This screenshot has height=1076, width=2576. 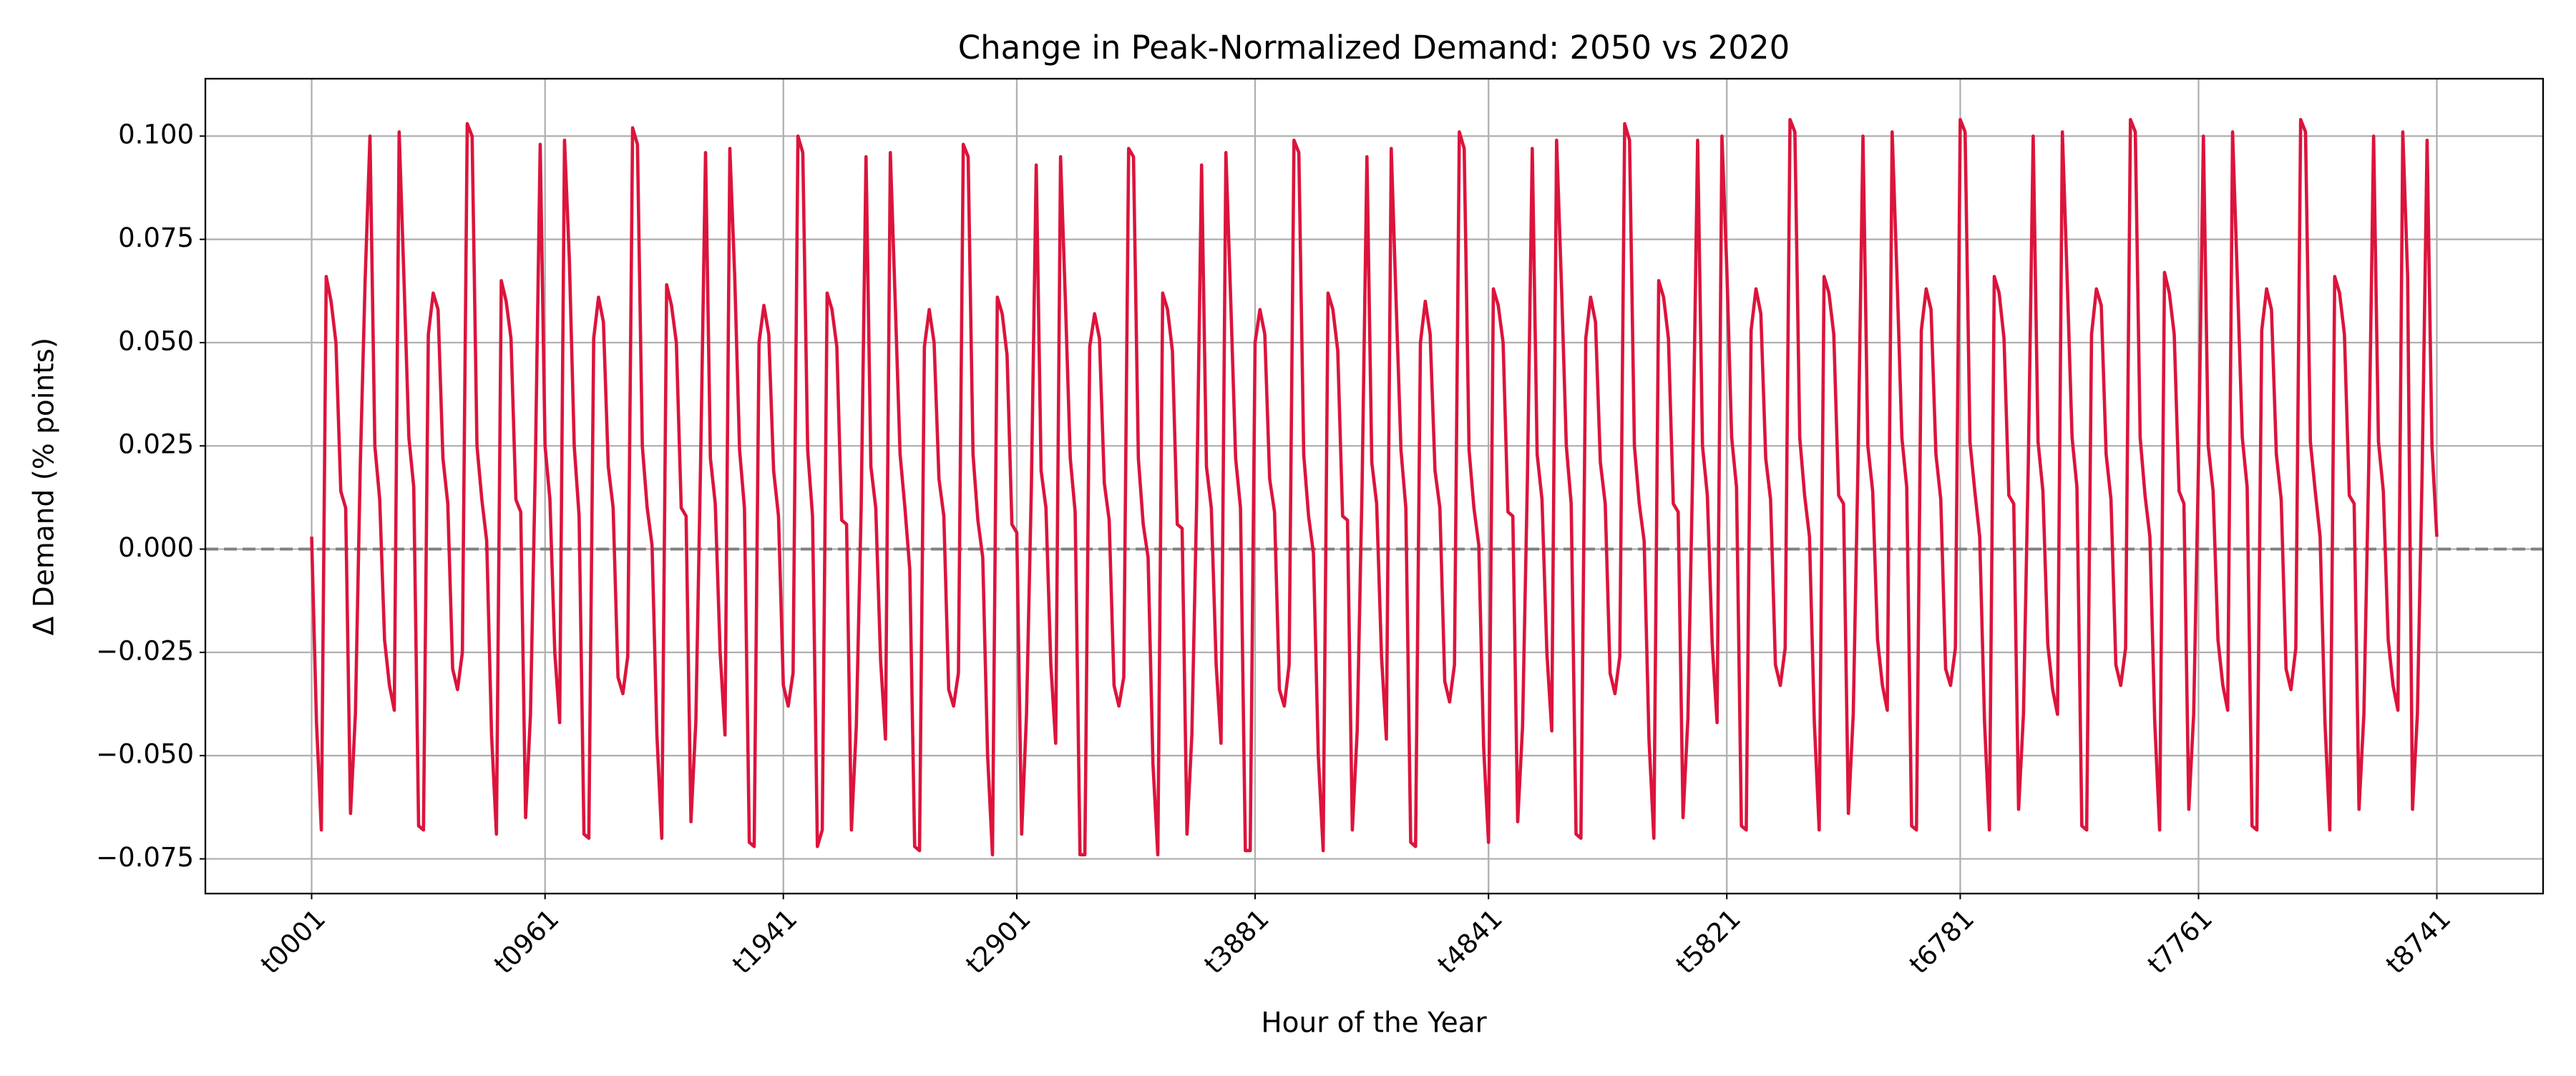 I want to click on x-tick-label: t5821, so click(x=1708, y=941).